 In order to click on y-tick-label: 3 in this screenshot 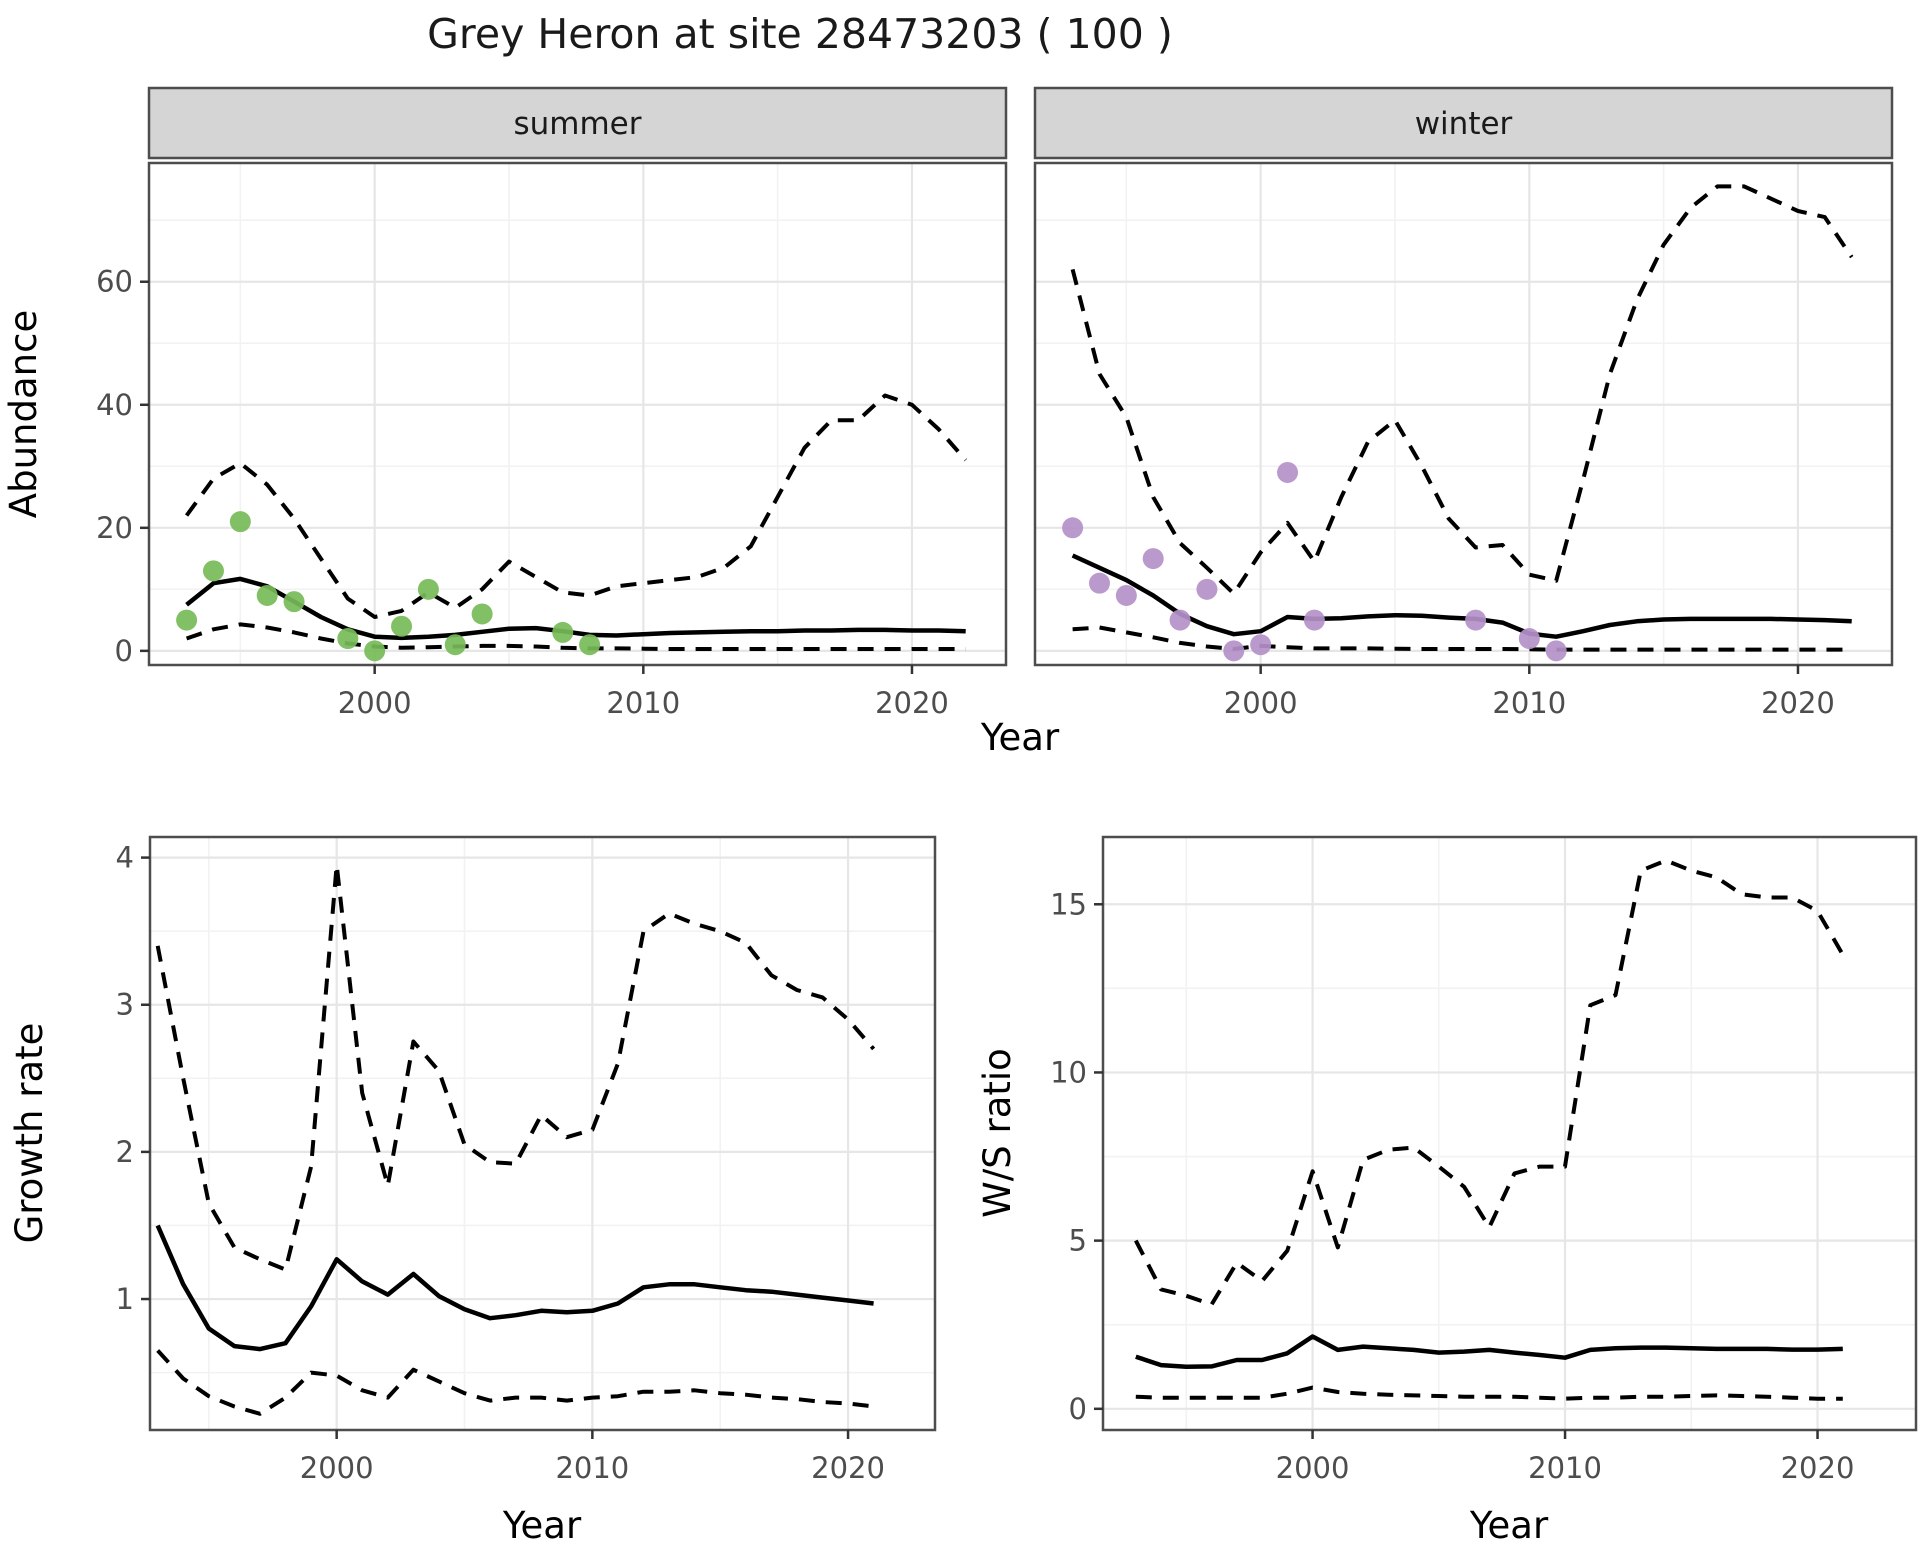, I will do `click(125, 1005)`.